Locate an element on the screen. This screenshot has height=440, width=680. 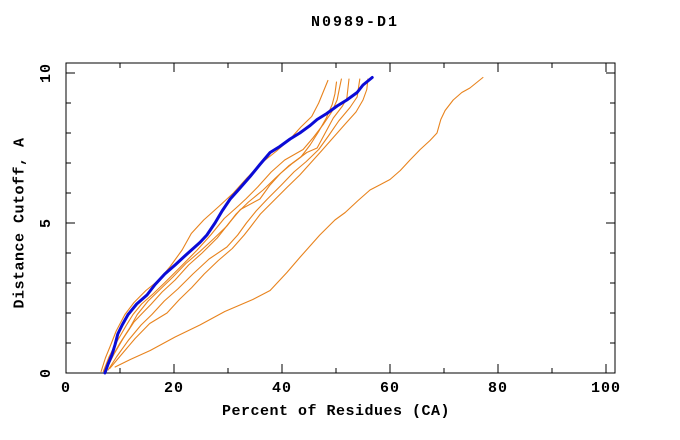
y-axis-title: Distance Cutoff, A is located at coordinates (20, 223).